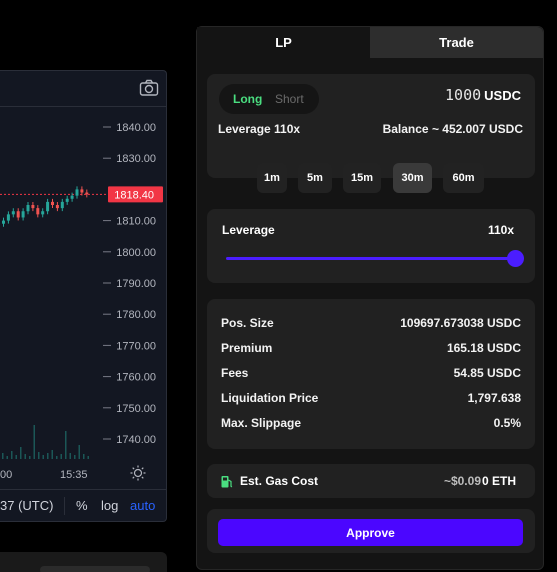 The height and width of the screenshot is (572, 557). I want to click on info-value: 109697.673038 USDC, so click(460, 323).